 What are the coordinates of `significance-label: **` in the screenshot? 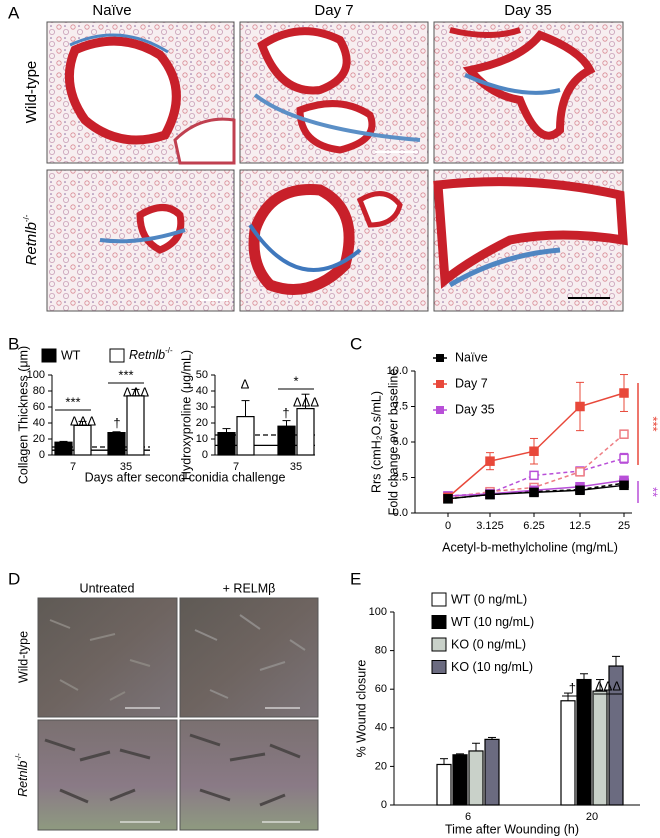 It's located at (653, 492).